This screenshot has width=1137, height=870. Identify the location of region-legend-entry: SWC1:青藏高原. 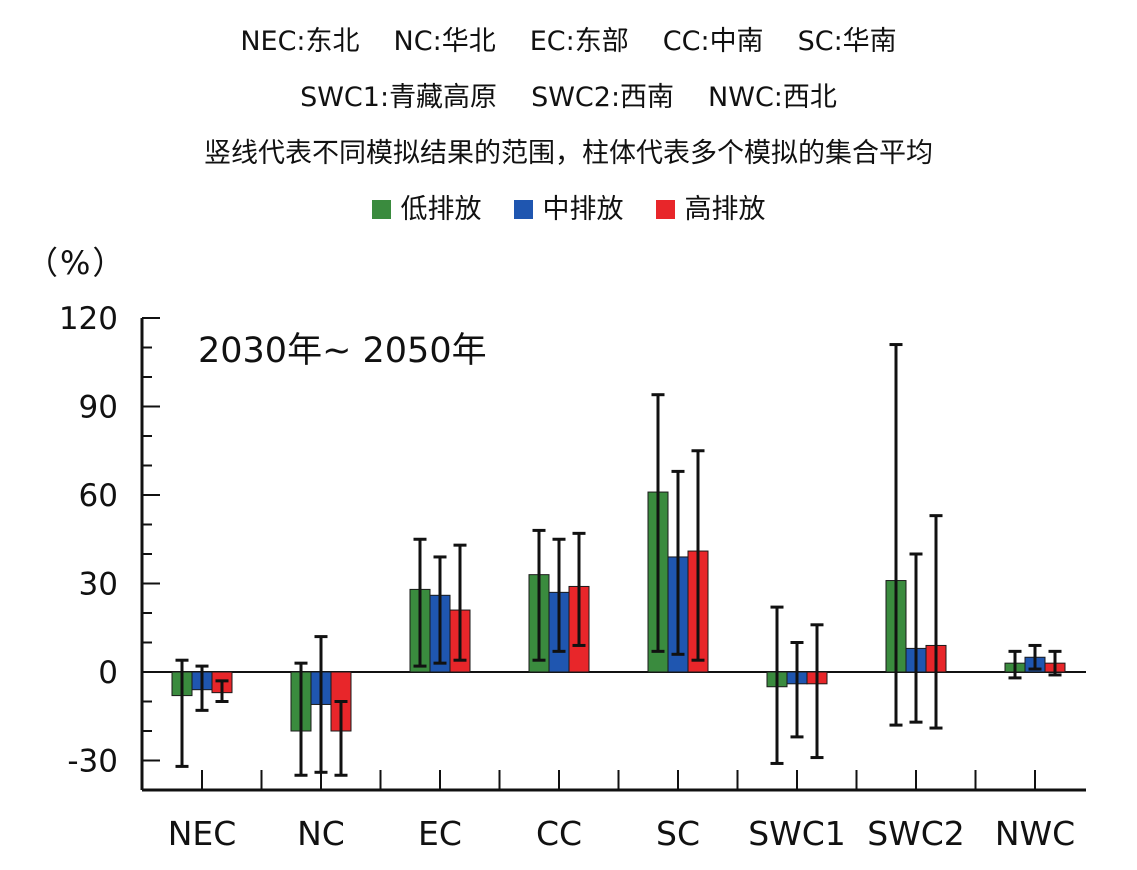
(398, 98).